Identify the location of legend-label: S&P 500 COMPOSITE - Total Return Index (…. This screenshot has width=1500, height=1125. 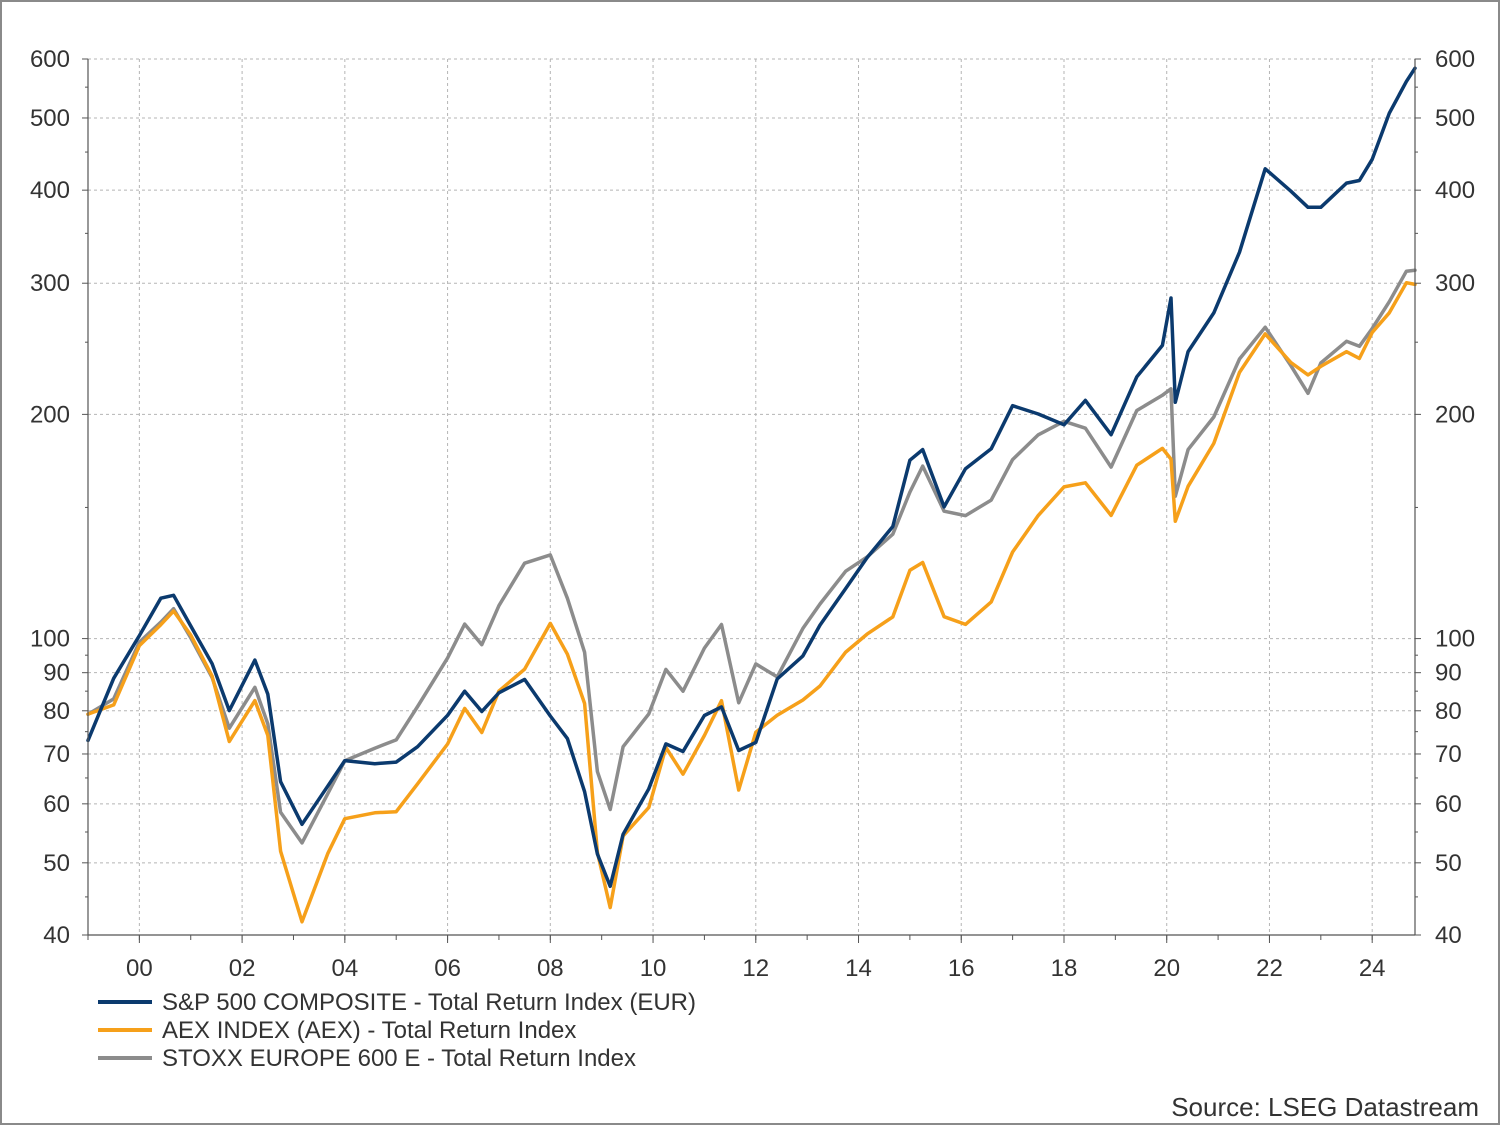
(429, 1002).